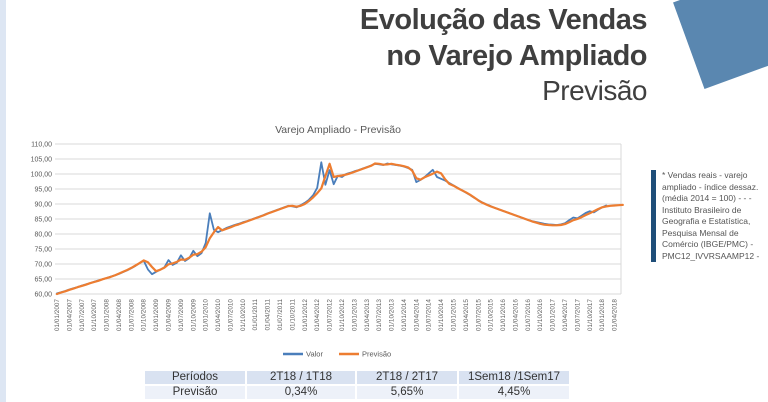 This screenshot has width=768, height=402. I want to click on page-subtitle: Previsão, so click(594, 90).